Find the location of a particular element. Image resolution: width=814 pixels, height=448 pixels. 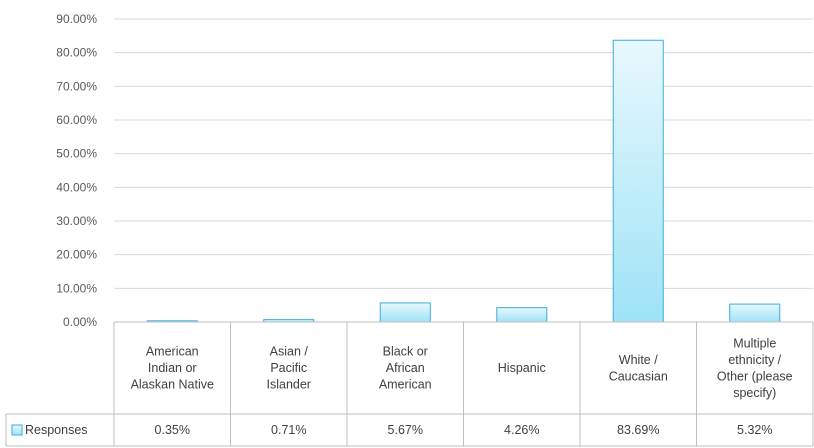

category-label: American Indian or Alaskan Native is located at coordinates (172, 368).